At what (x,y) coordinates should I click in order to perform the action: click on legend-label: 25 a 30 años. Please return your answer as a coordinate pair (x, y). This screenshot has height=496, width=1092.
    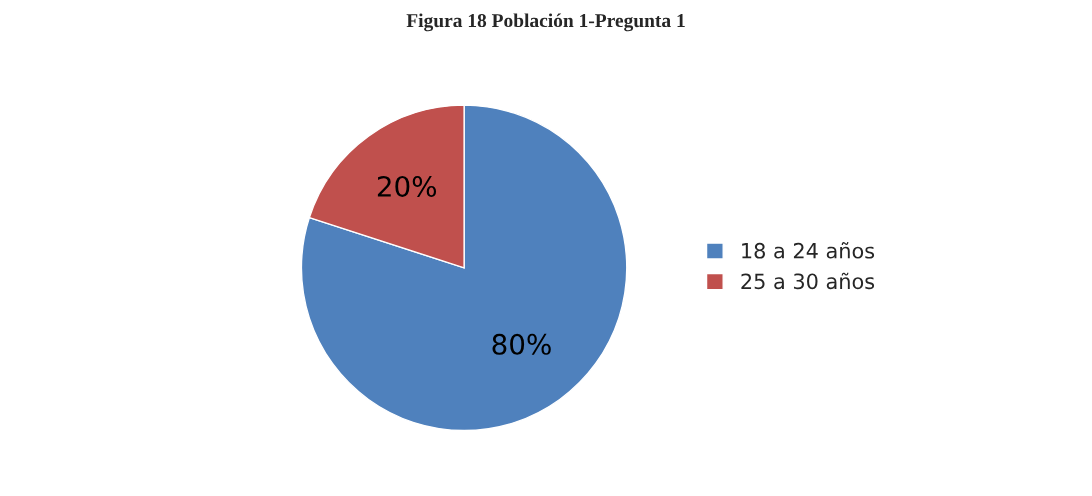
    Looking at the image, I should click on (808, 281).